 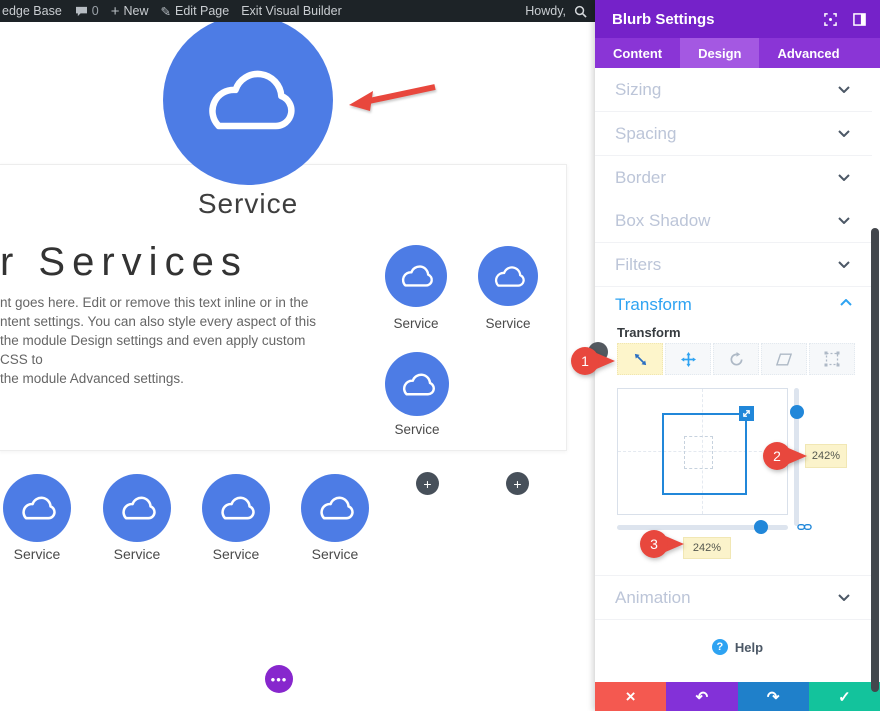 What do you see at coordinates (92, 378) in the screenshot?
I see `paragraph-line: the module Advanced settings.` at bounding box center [92, 378].